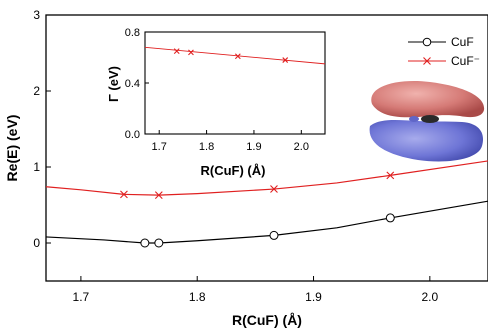  What do you see at coordinates (132, 84) in the screenshot?
I see `inset-y-tick-label: 0.4` at bounding box center [132, 84].